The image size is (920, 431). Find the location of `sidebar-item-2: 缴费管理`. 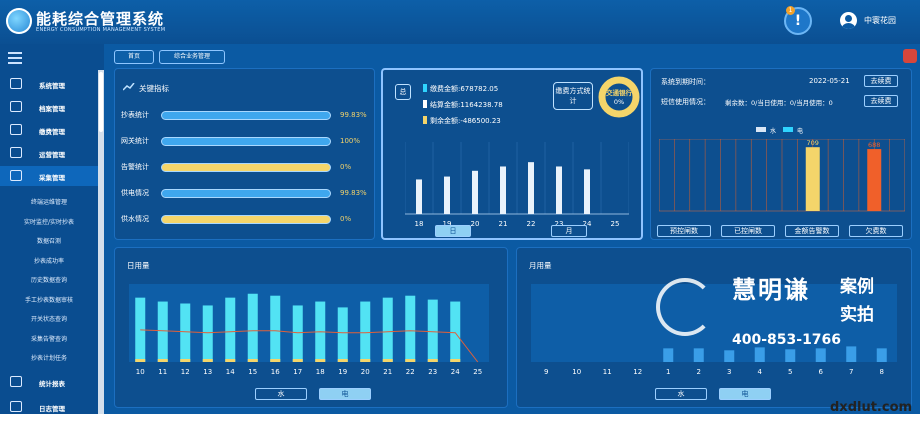

sidebar-item-2: 缴费管理 is located at coordinates (49, 130).